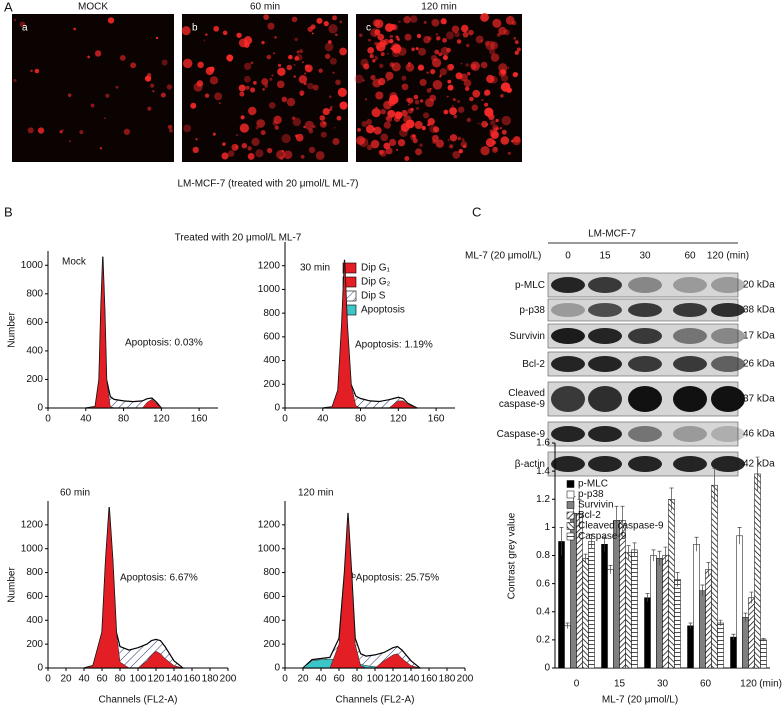  What do you see at coordinates (447, 679) in the screenshot?
I see `x-tick-label: 180` at bounding box center [447, 679].